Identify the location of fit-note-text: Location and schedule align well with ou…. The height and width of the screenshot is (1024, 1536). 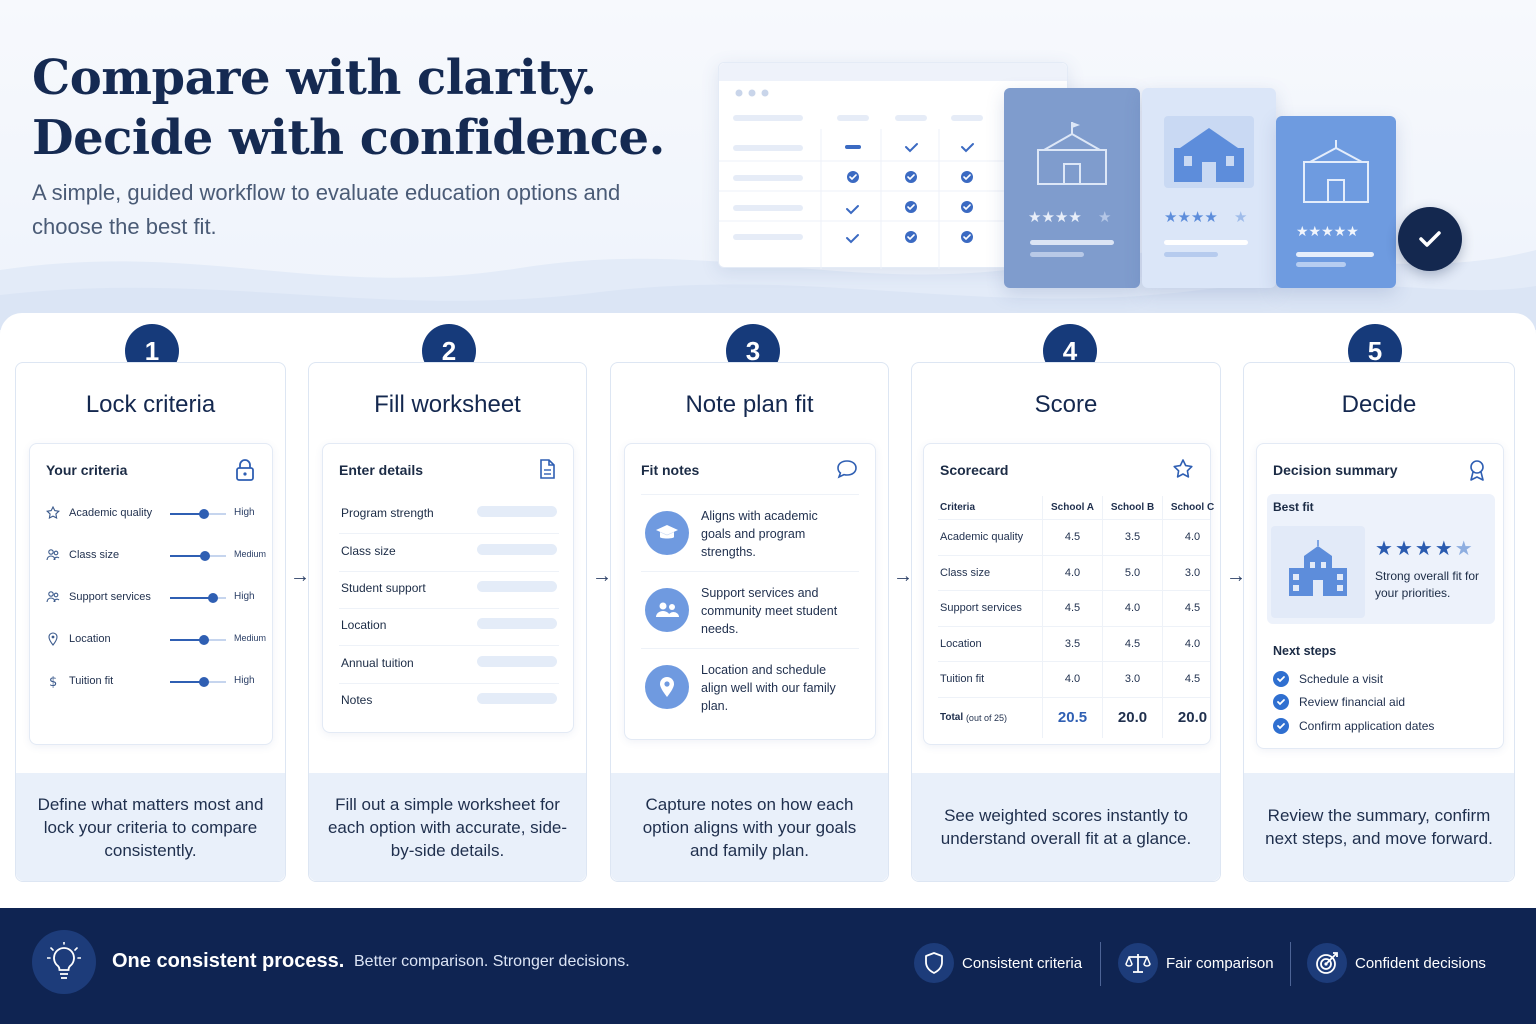
(768, 688).